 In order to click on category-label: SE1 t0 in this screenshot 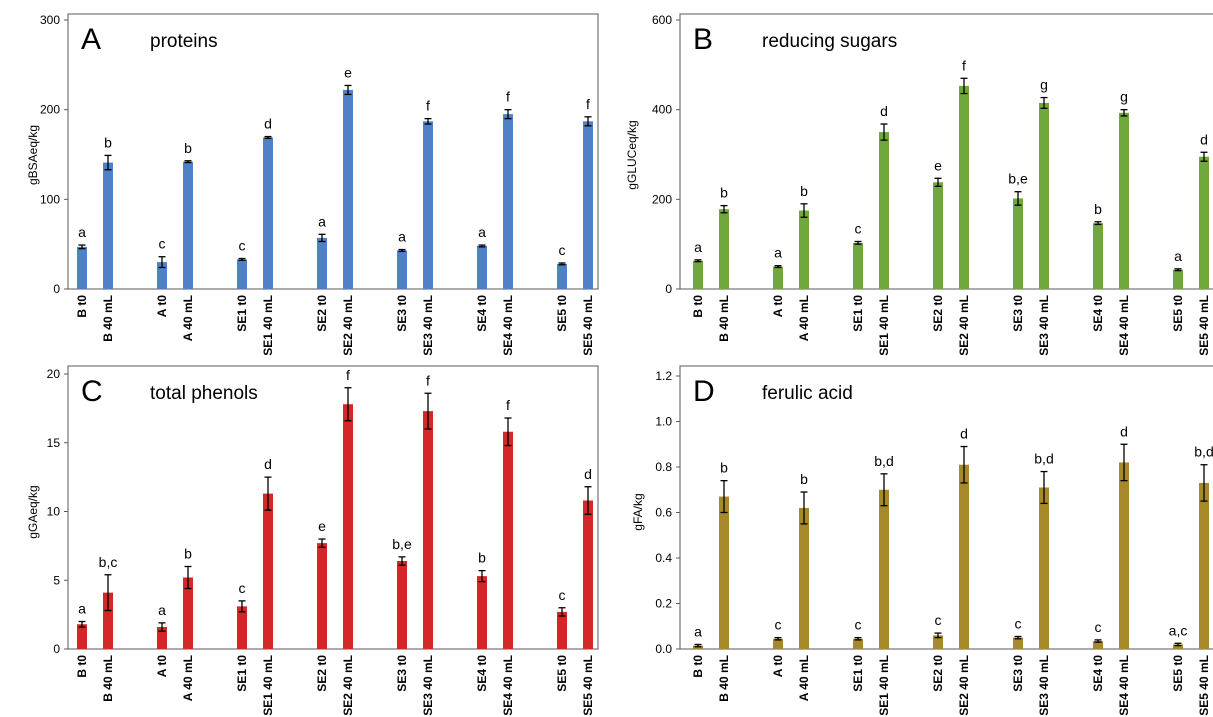, I will do `click(242, 673)`.